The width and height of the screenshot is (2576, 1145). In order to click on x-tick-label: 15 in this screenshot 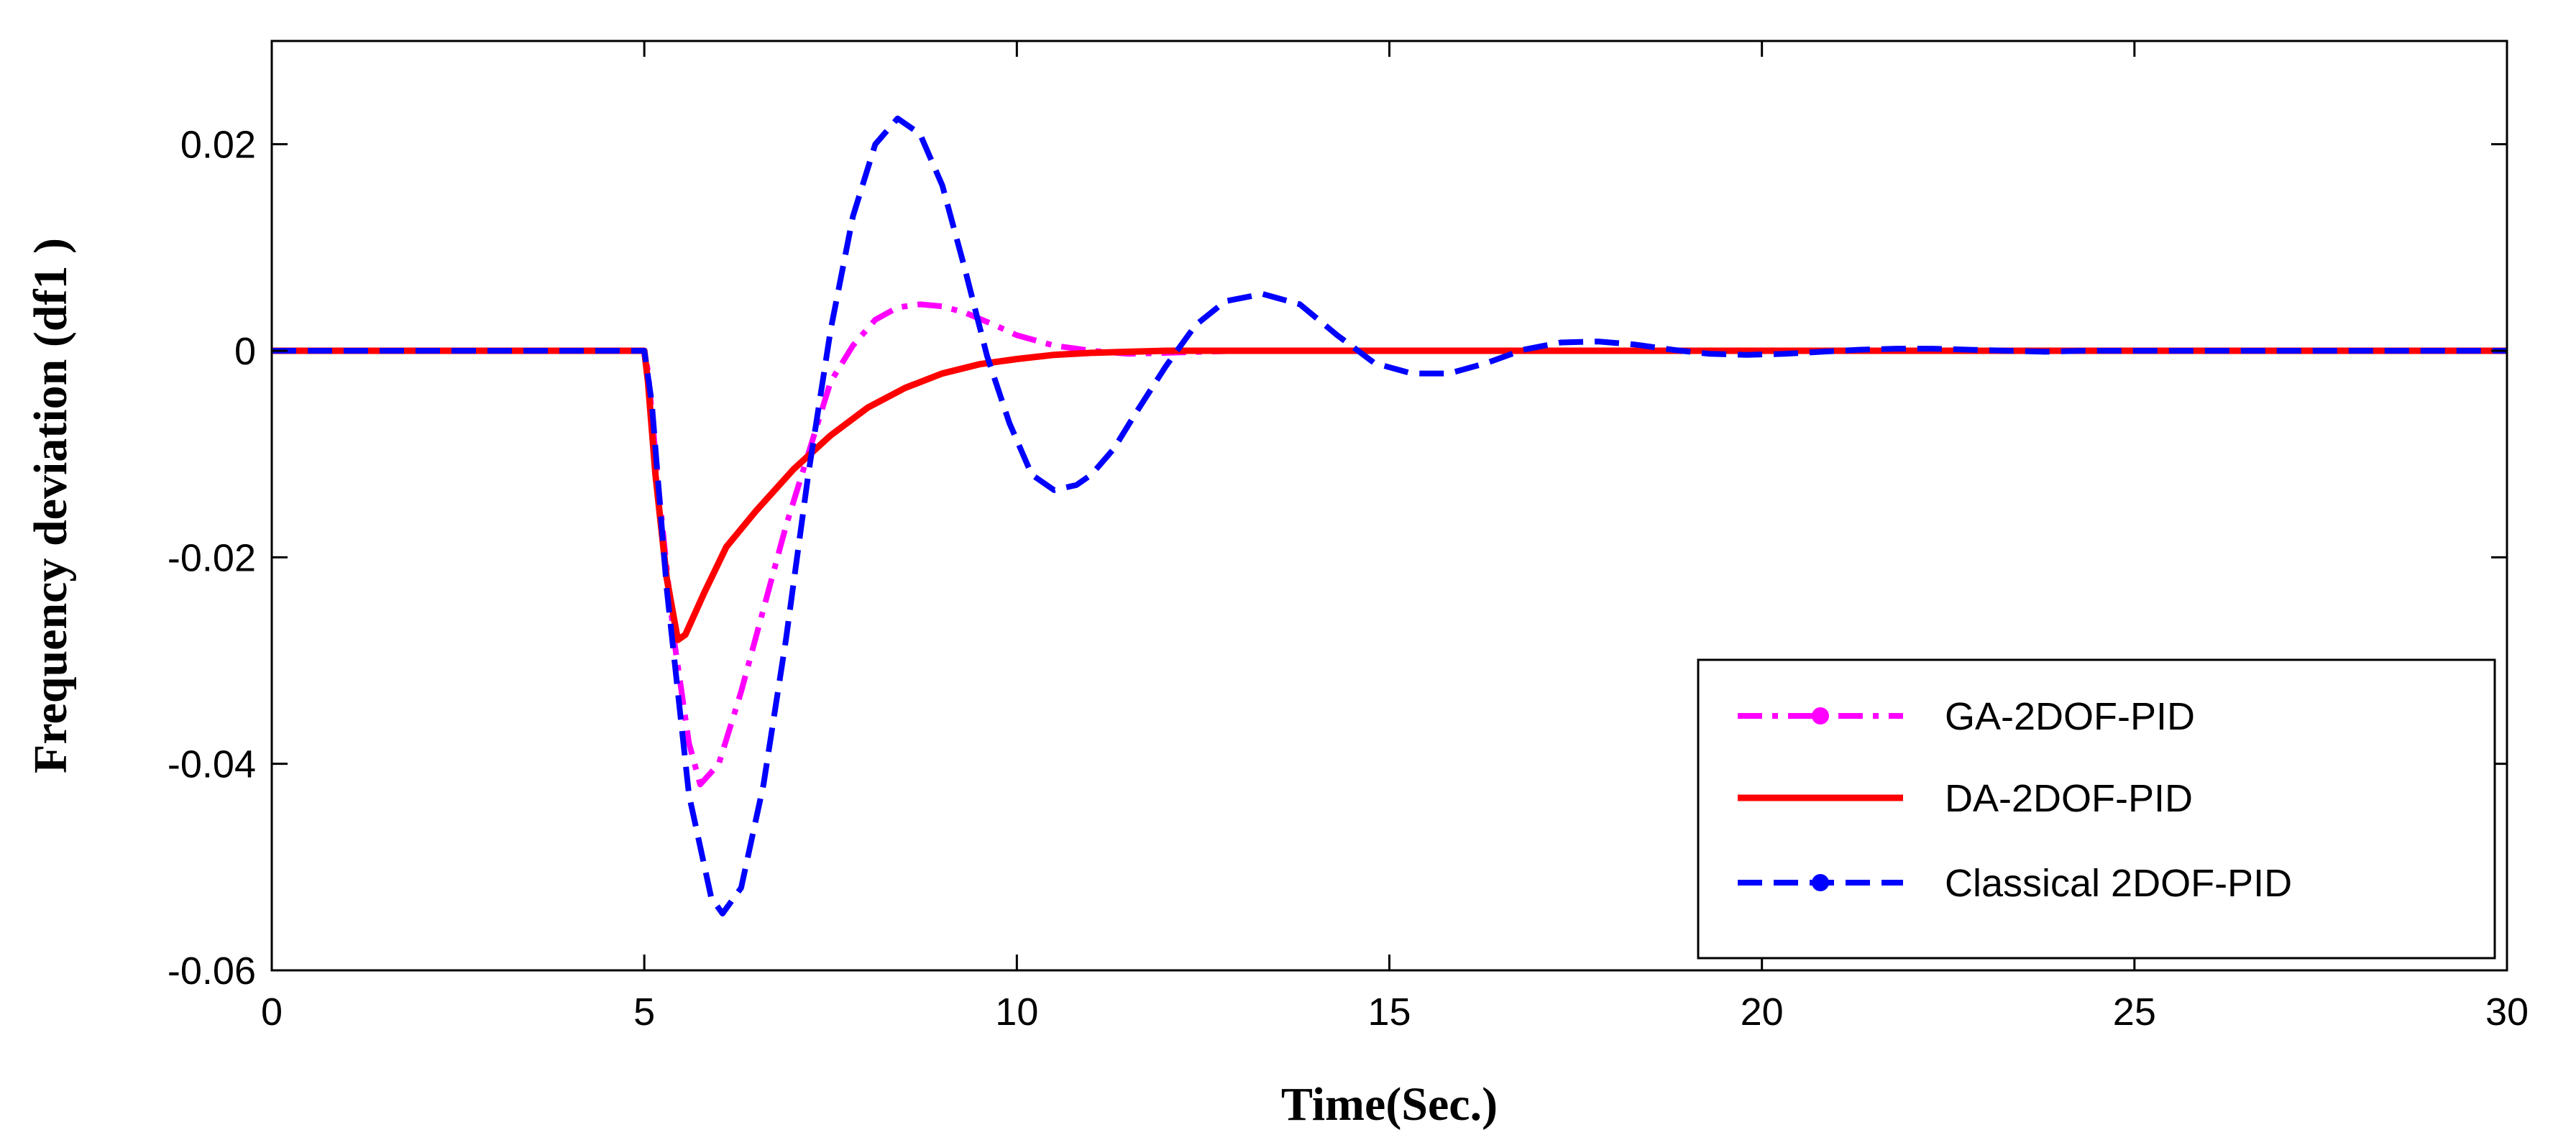, I will do `click(1389, 1012)`.